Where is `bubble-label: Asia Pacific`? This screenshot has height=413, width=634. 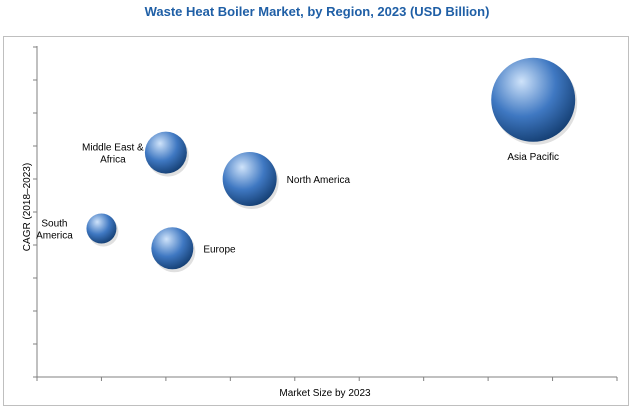
bubble-label: Asia Pacific is located at coordinates (533, 157).